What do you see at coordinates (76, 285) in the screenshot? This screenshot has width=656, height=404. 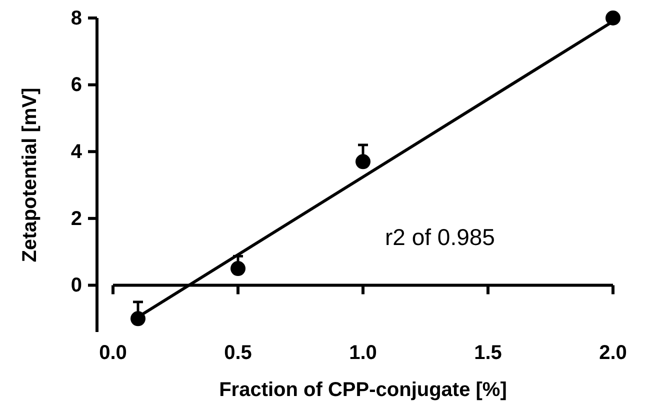 I see `y-tick-label: 0` at bounding box center [76, 285].